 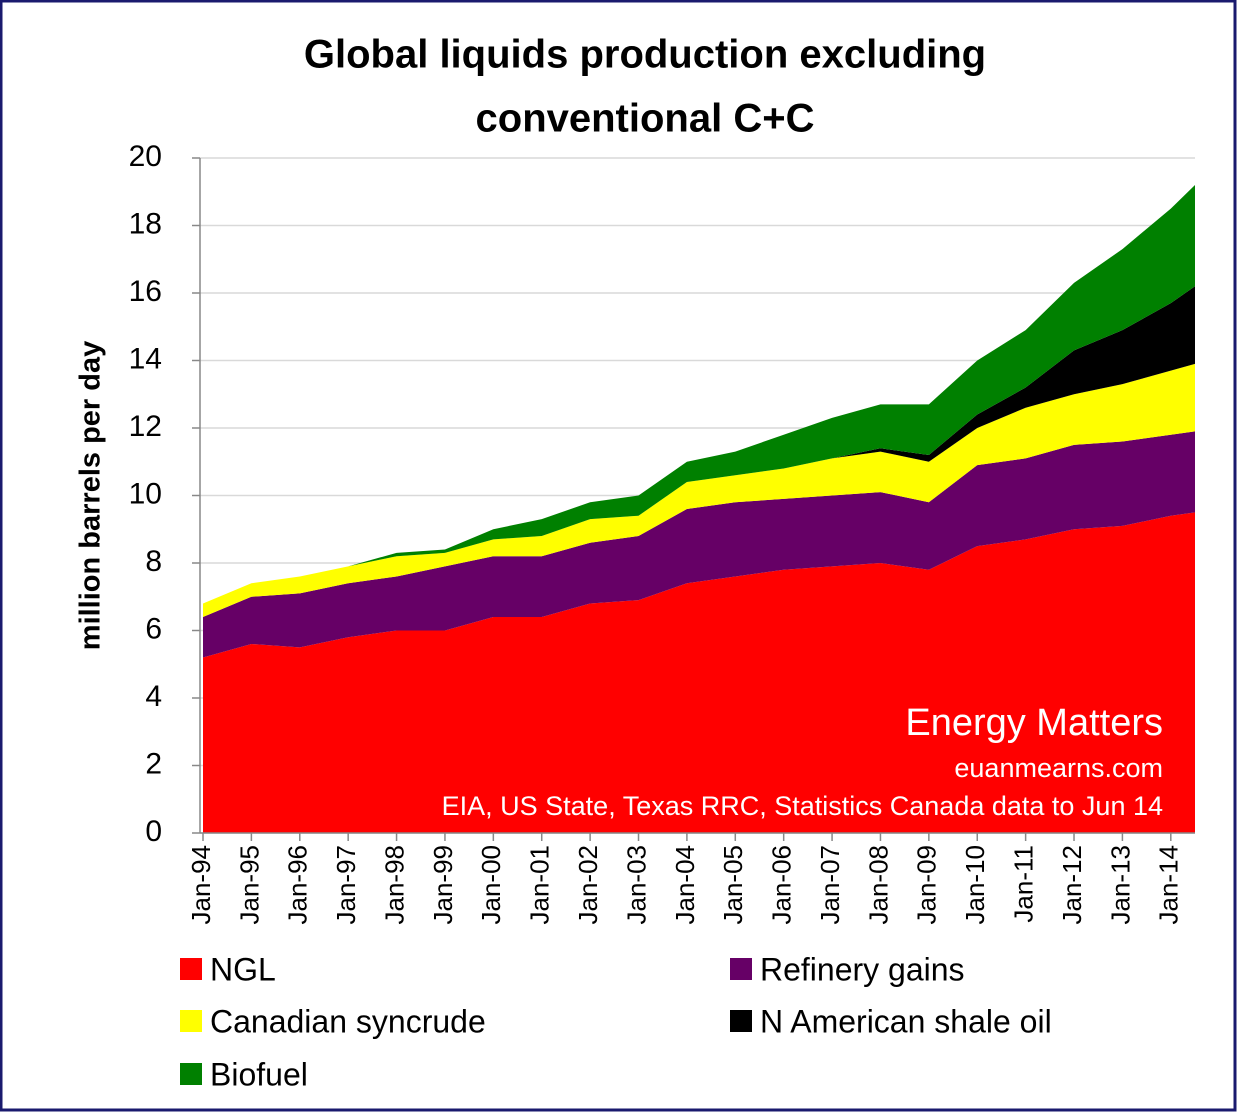 I want to click on y-tick-label: 6, so click(x=153, y=628).